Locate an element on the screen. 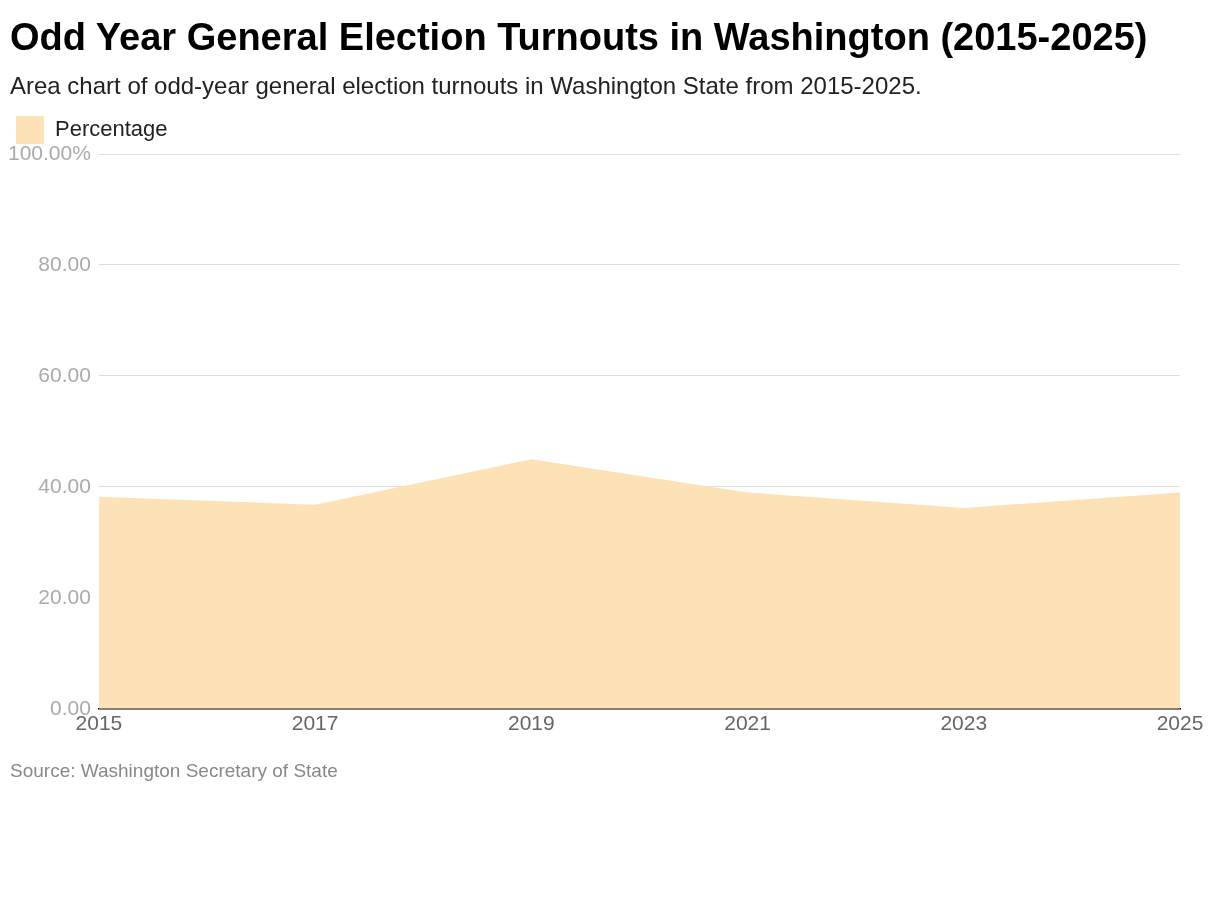 The width and height of the screenshot is (1220, 914). x-tick-label: 2025 is located at coordinates (1180, 723).